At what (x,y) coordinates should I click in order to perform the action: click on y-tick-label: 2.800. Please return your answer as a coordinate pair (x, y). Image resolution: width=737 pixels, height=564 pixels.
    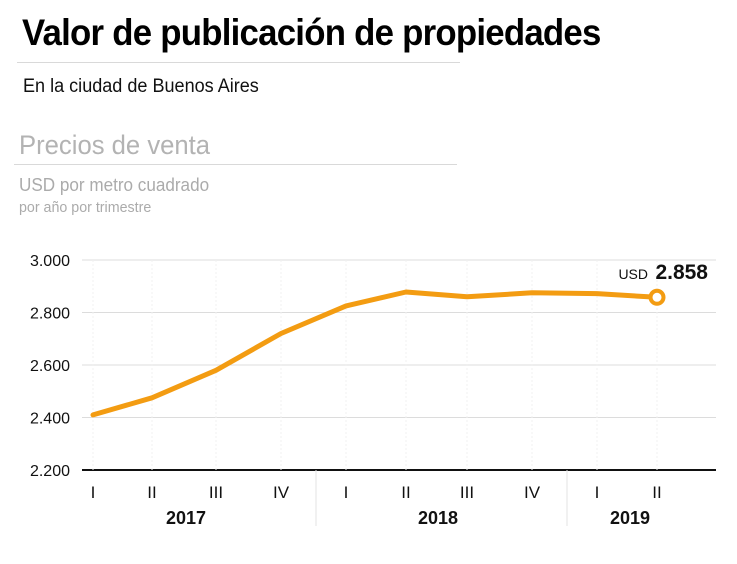
    Looking at the image, I should click on (50, 314).